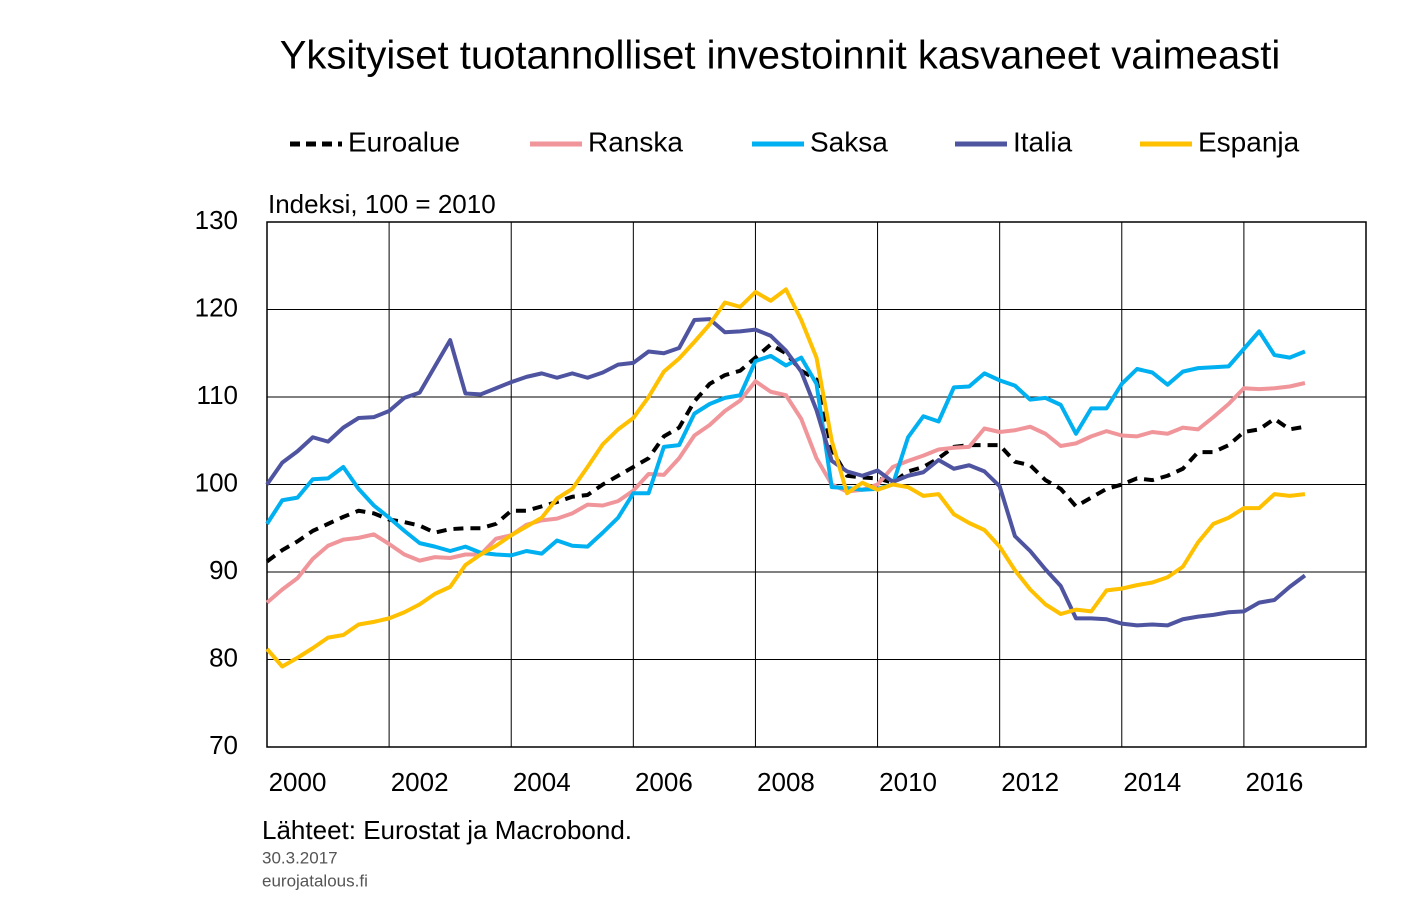 This screenshot has width=1407, height=919. I want to click on date: 30.3.2017, so click(300, 857).